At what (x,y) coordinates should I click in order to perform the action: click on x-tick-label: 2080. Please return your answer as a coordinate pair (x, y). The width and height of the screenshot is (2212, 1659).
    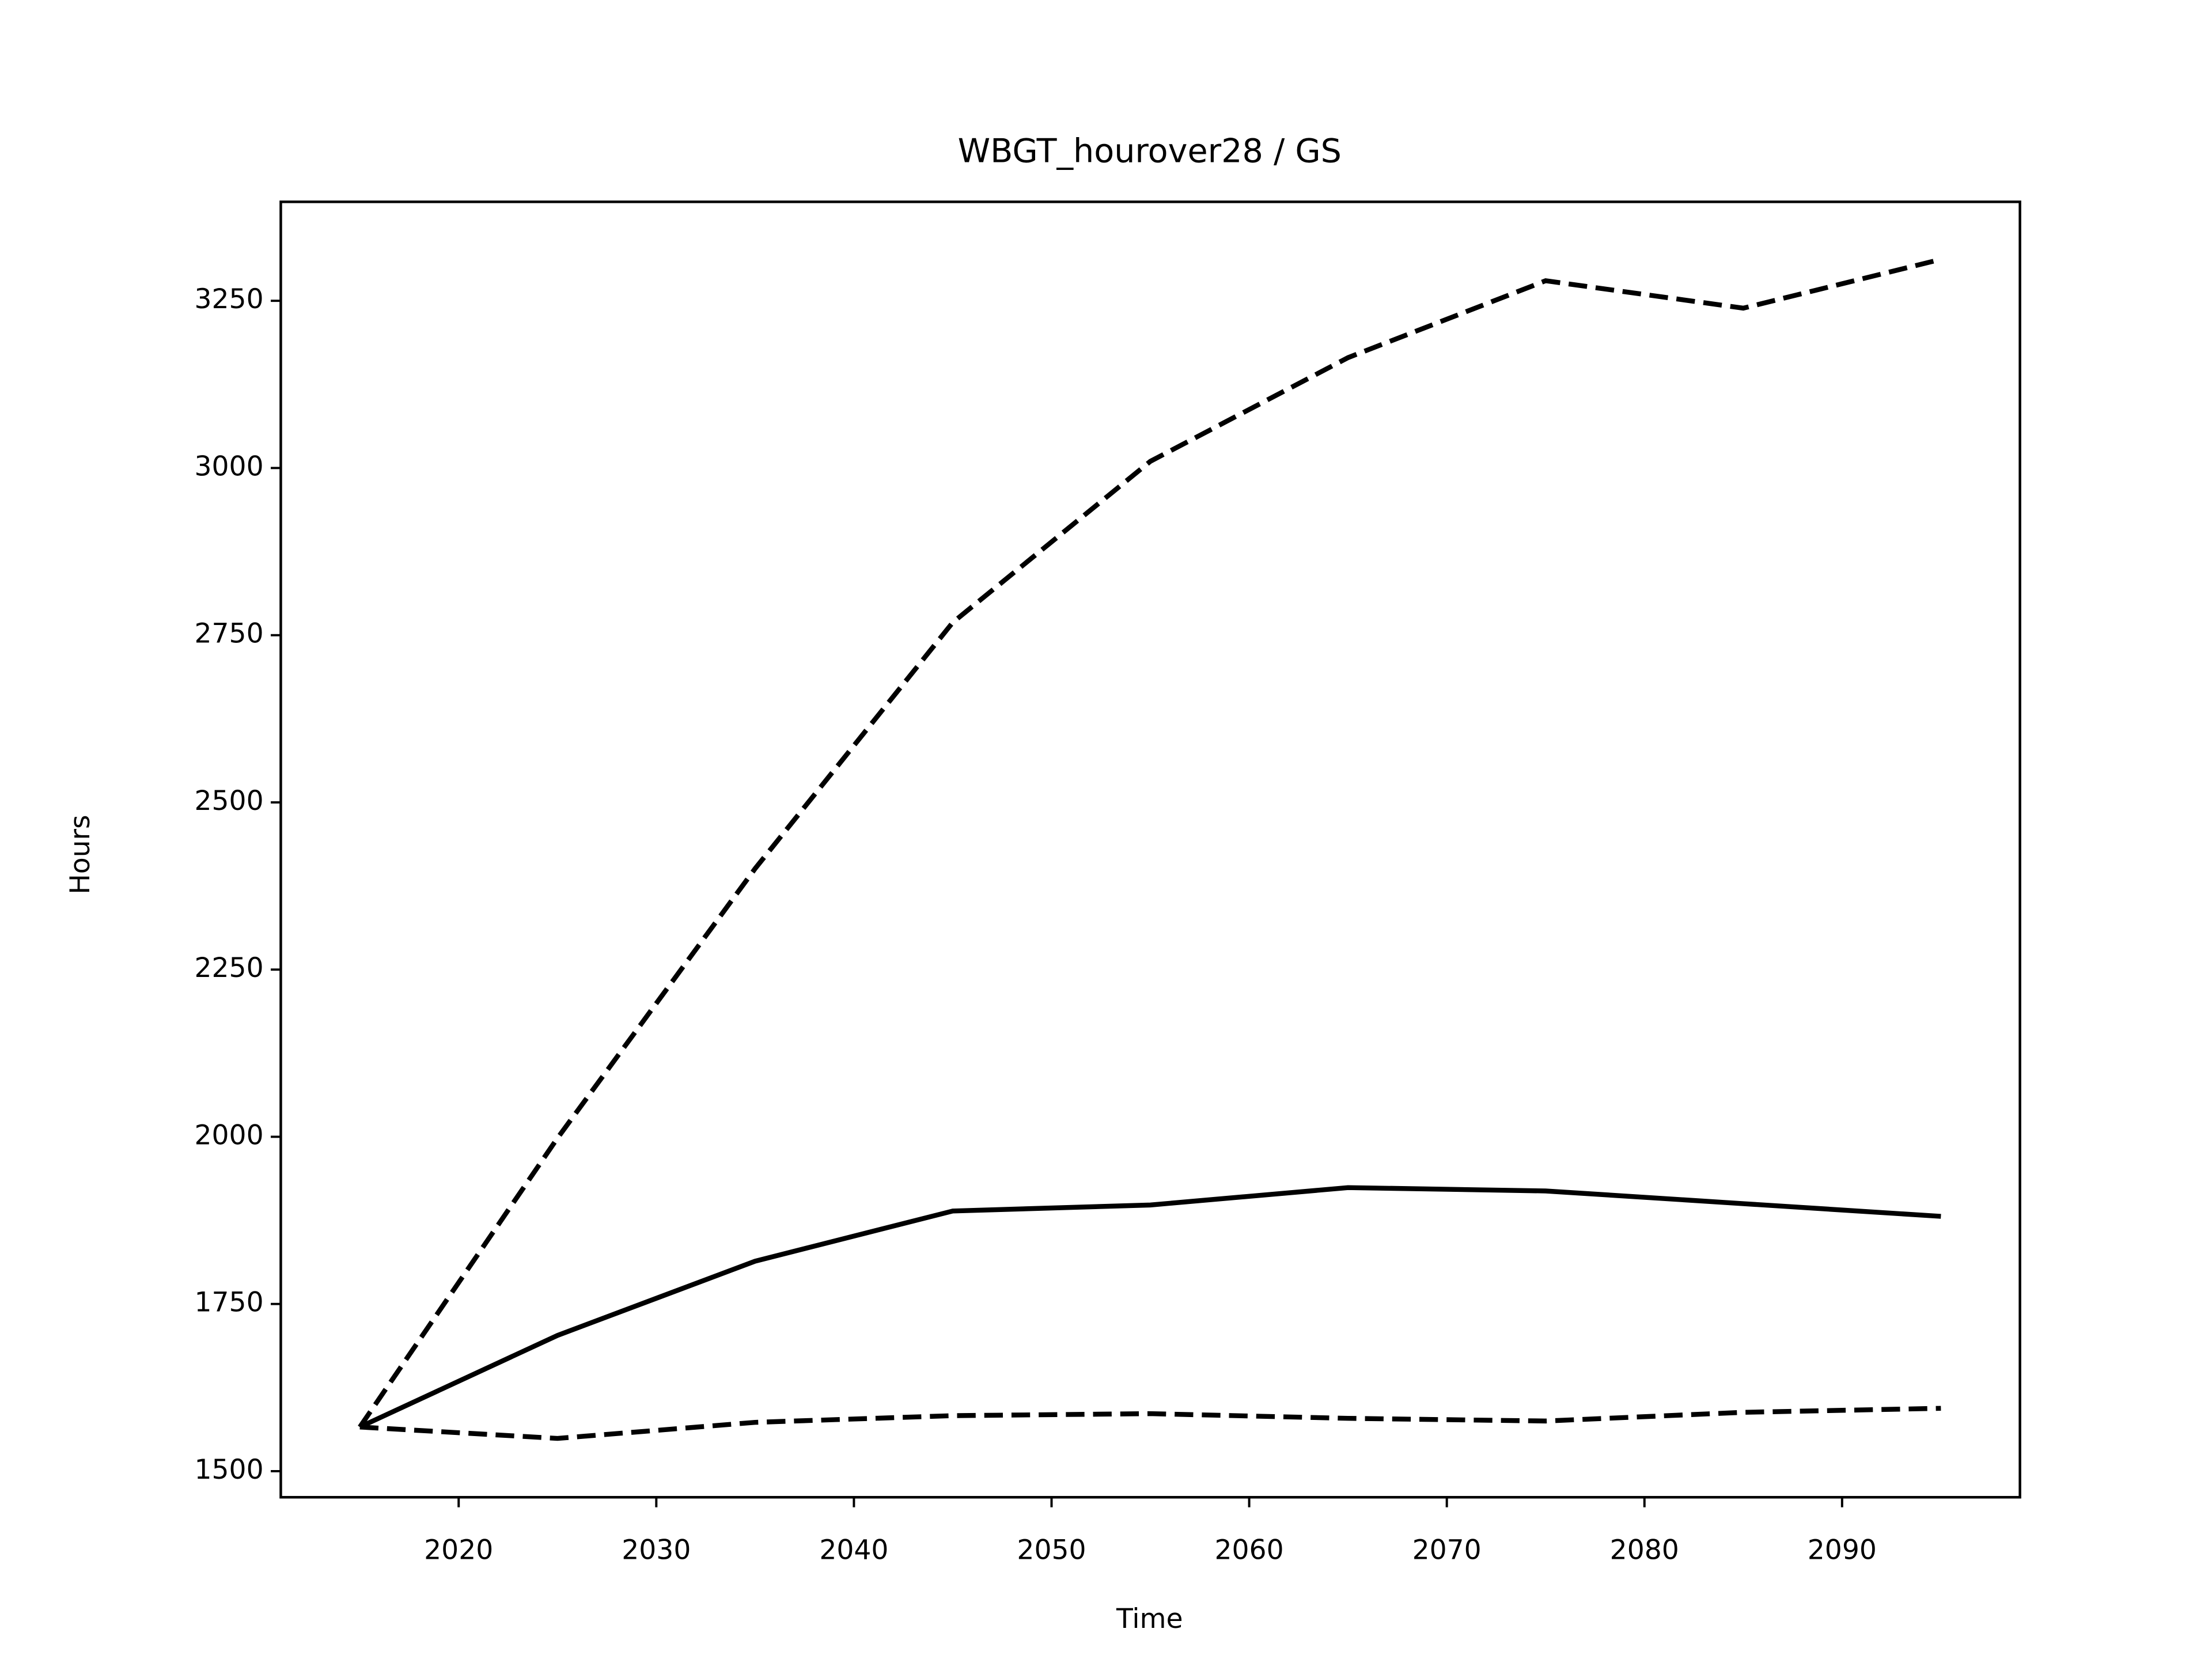
    Looking at the image, I should click on (1644, 1550).